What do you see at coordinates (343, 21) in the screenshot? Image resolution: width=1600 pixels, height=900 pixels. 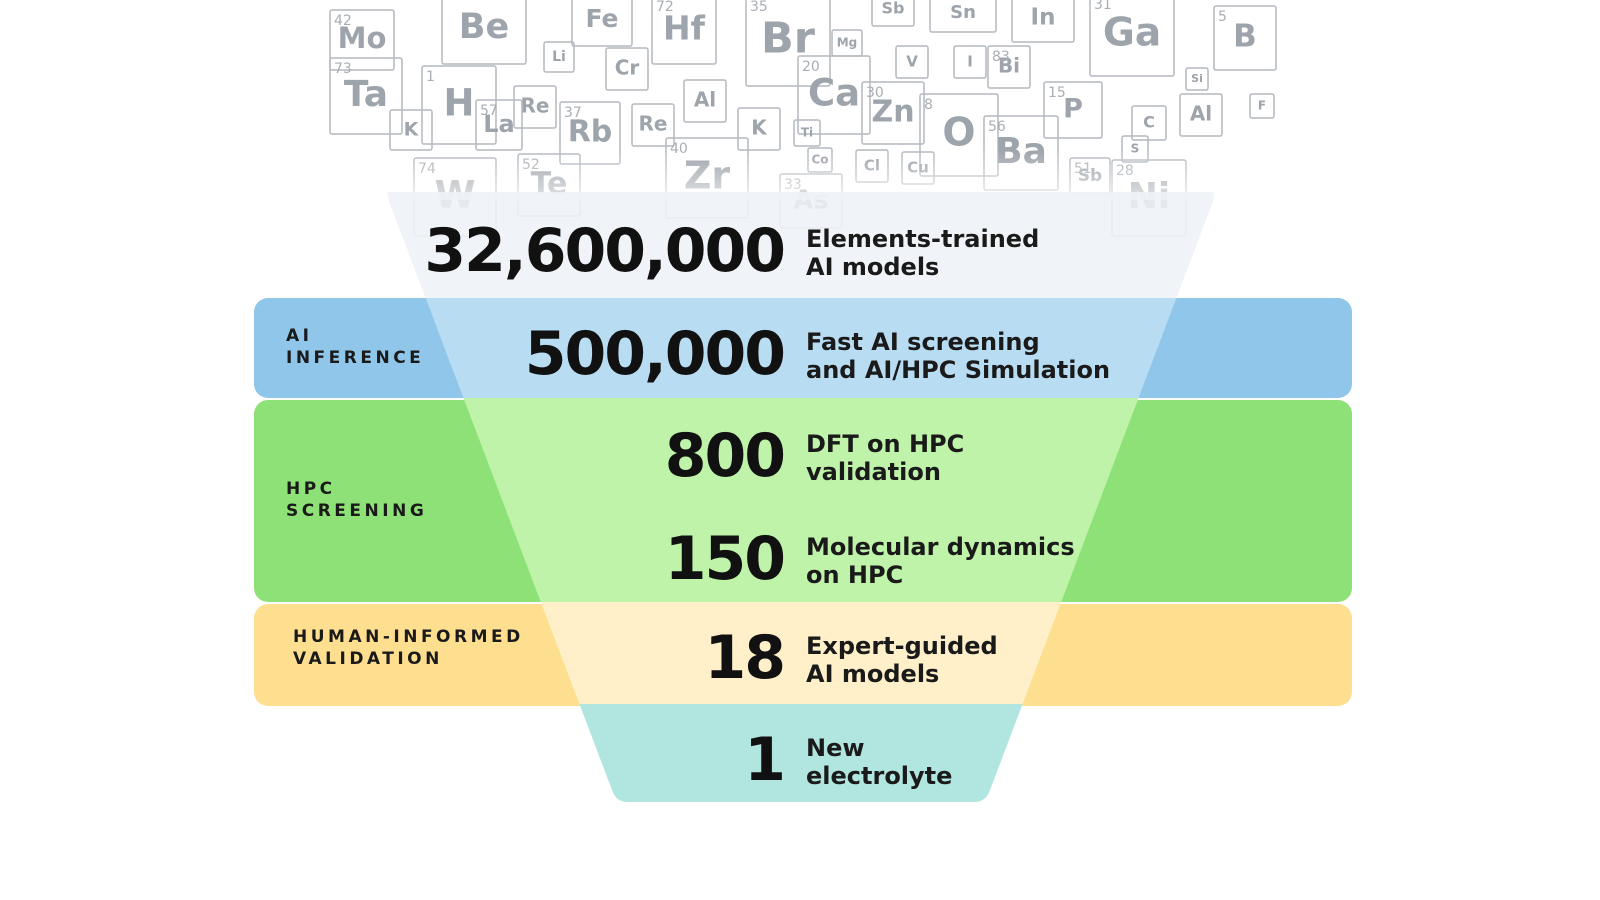 I see `tile-number: 42` at bounding box center [343, 21].